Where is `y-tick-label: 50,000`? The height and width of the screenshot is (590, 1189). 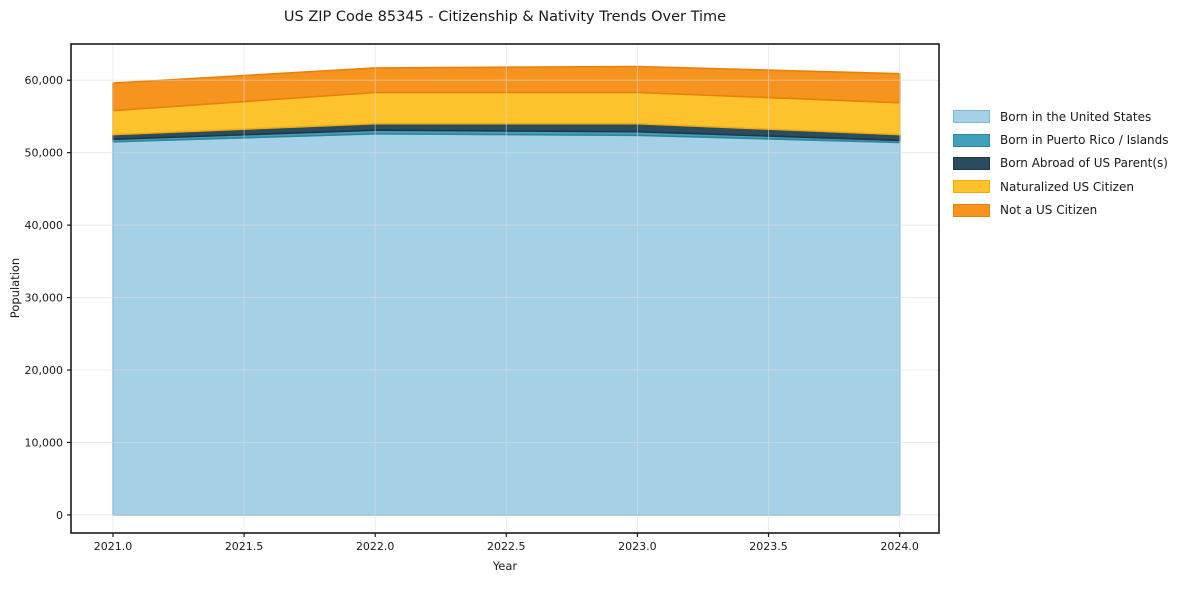
y-tick-label: 50,000 is located at coordinates (44, 153).